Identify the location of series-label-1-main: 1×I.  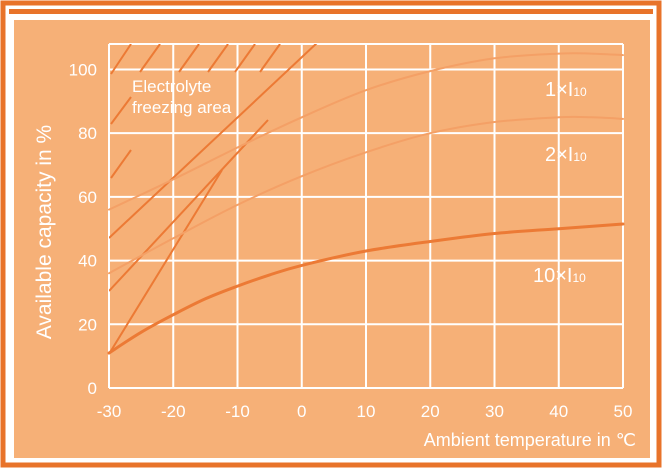
(559, 90).